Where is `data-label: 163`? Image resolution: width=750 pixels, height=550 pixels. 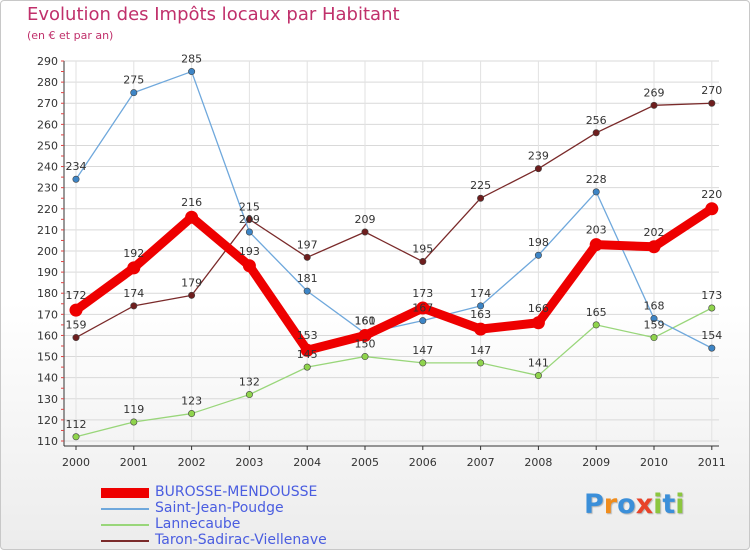
data-label: 163 is located at coordinates (480, 314).